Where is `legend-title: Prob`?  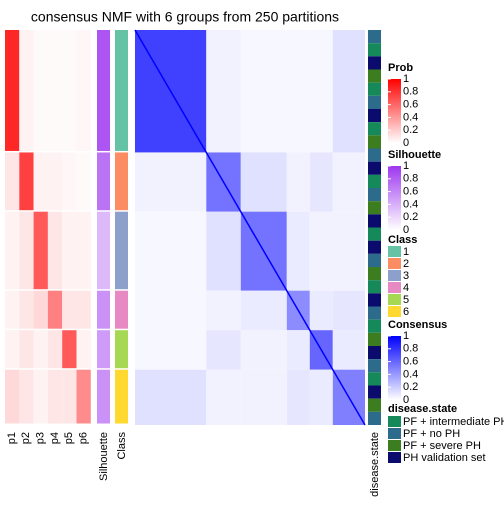
legend-title: Prob is located at coordinates (400, 68).